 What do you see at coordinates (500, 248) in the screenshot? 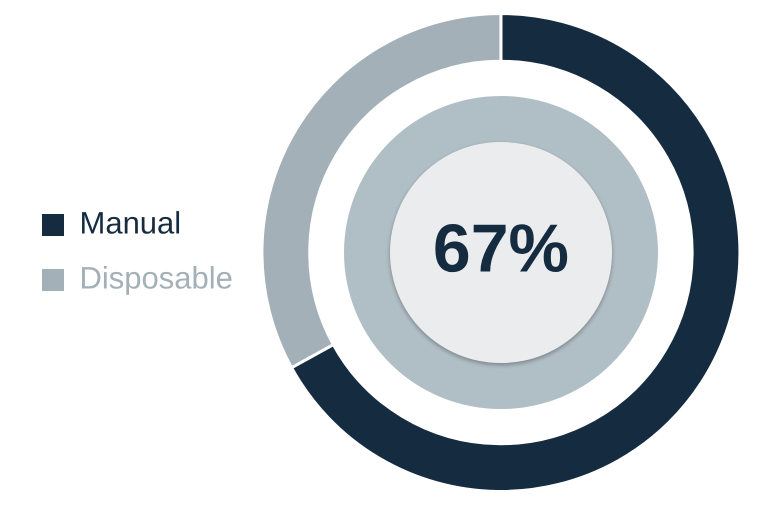
I see `text: 67%` at bounding box center [500, 248].